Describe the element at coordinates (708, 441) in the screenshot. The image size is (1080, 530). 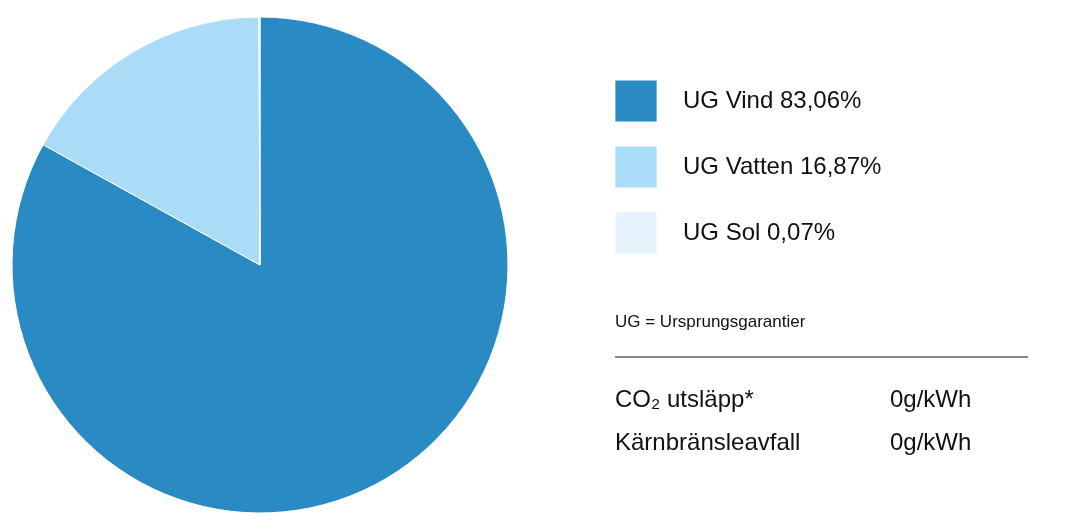
I see `text: Kärnbränsleavfall` at that location.